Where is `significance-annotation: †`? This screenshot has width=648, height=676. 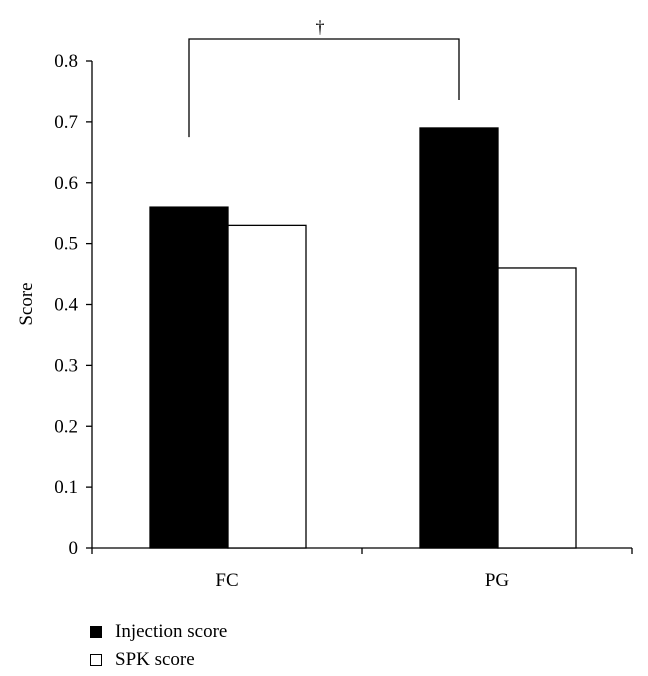 significance-annotation: † is located at coordinates (324, 77).